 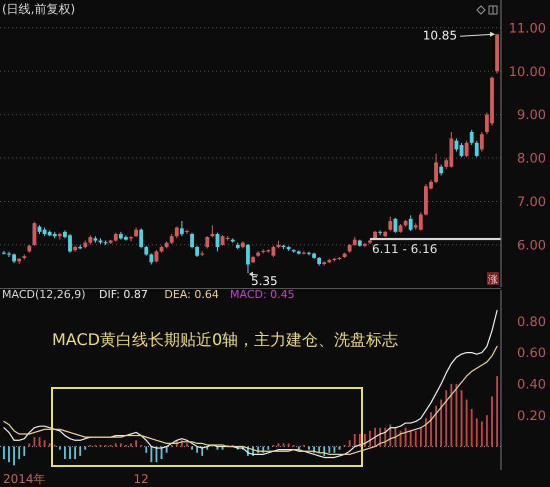 I want to click on y-tick-label: 0.40, so click(x=531, y=384).